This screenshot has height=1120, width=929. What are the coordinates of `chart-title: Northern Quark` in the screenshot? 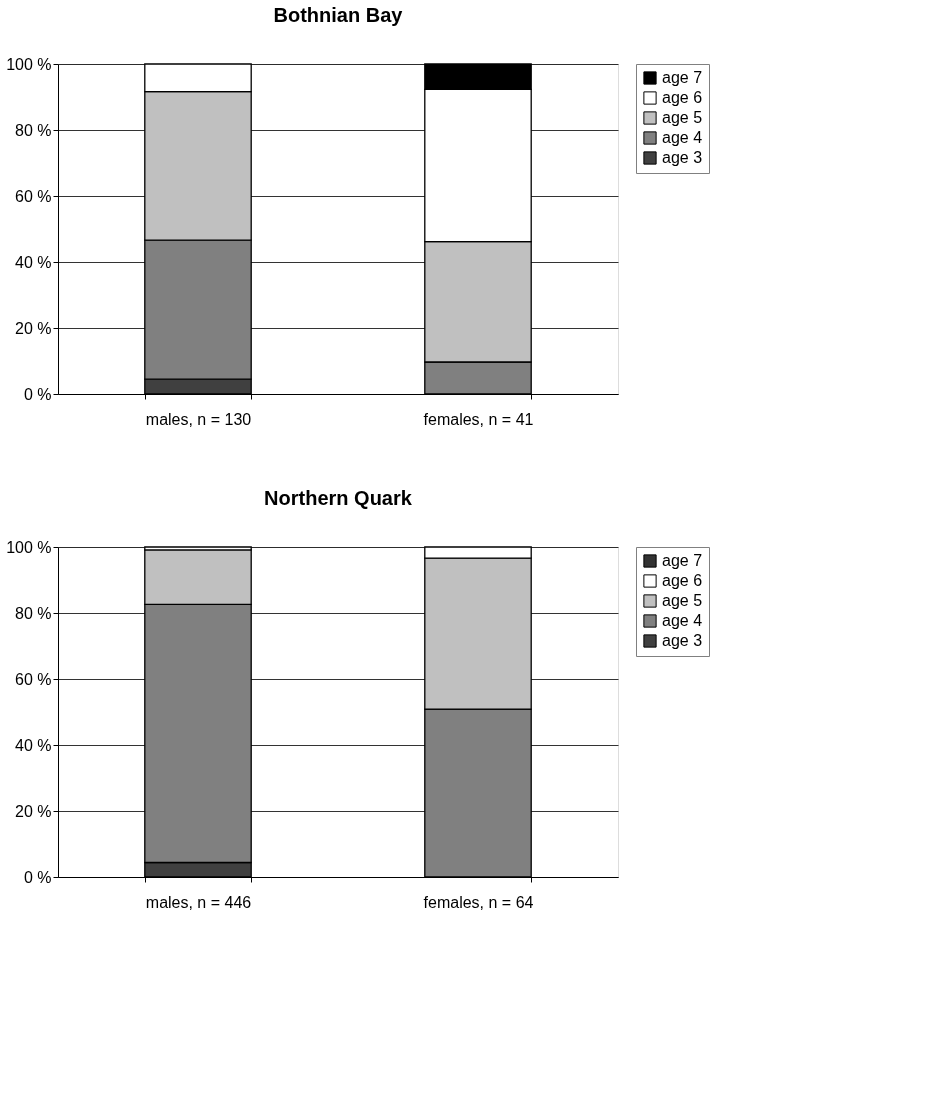 It's located at (338, 498).